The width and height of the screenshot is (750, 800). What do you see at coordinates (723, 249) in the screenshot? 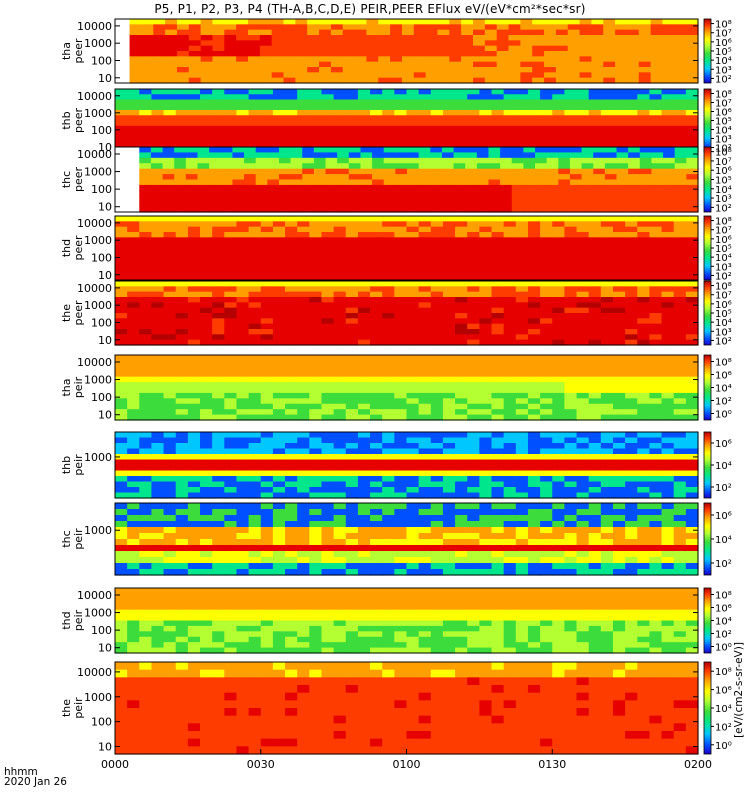
I see `colorbar-tick-label: 10⁵` at bounding box center [723, 249].